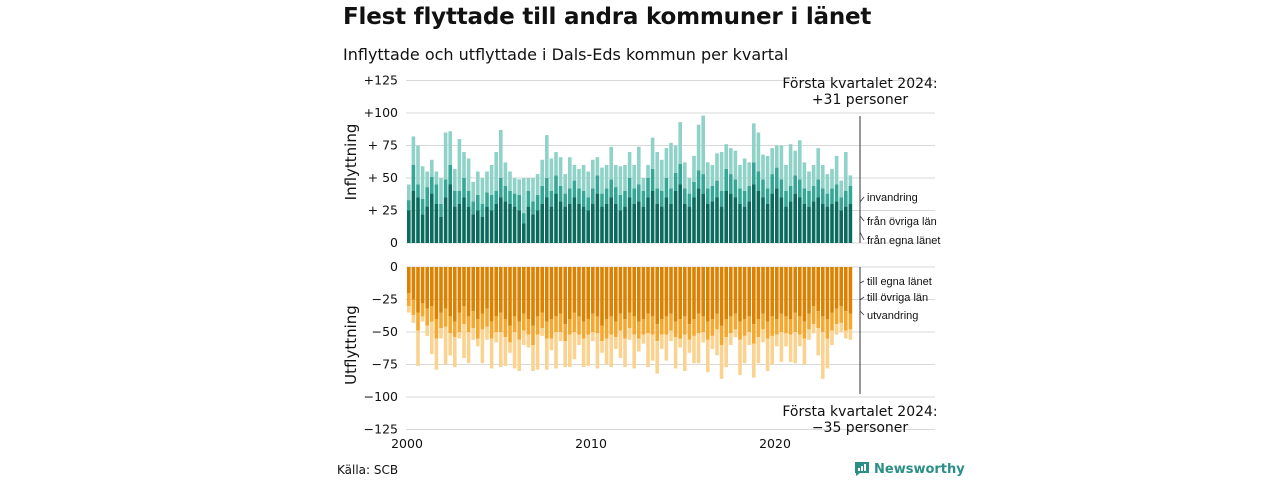 This screenshot has height=480, width=1280. I want to click on lower-y-tick-label: −50, so click(385, 331).